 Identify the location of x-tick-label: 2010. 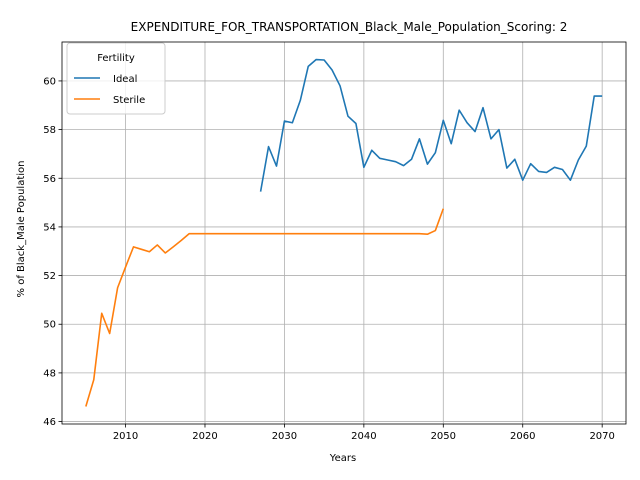
(125, 436).